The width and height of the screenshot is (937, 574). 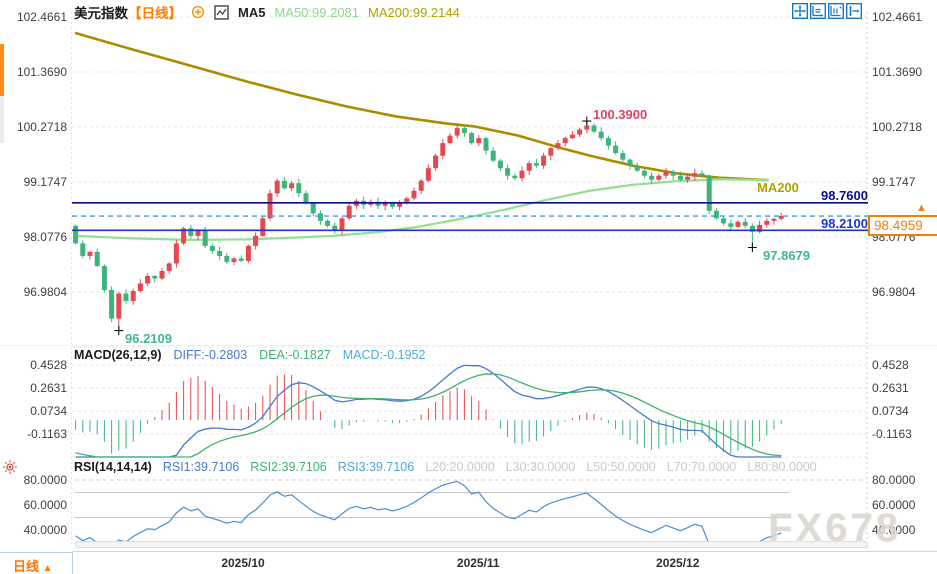 I want to click on date-axis-label: 2025/10, so click(x=243, y=563).